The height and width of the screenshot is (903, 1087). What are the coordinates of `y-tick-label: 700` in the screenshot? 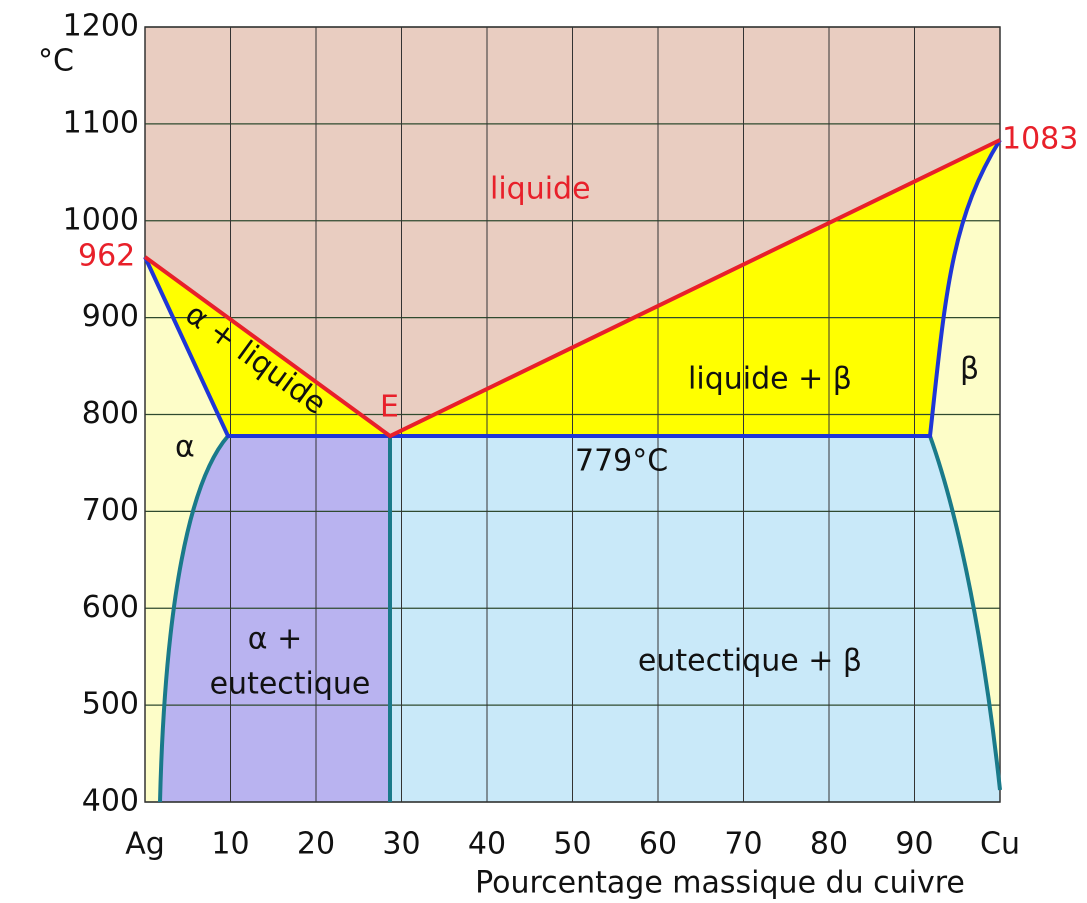 It's located at (110, 510).